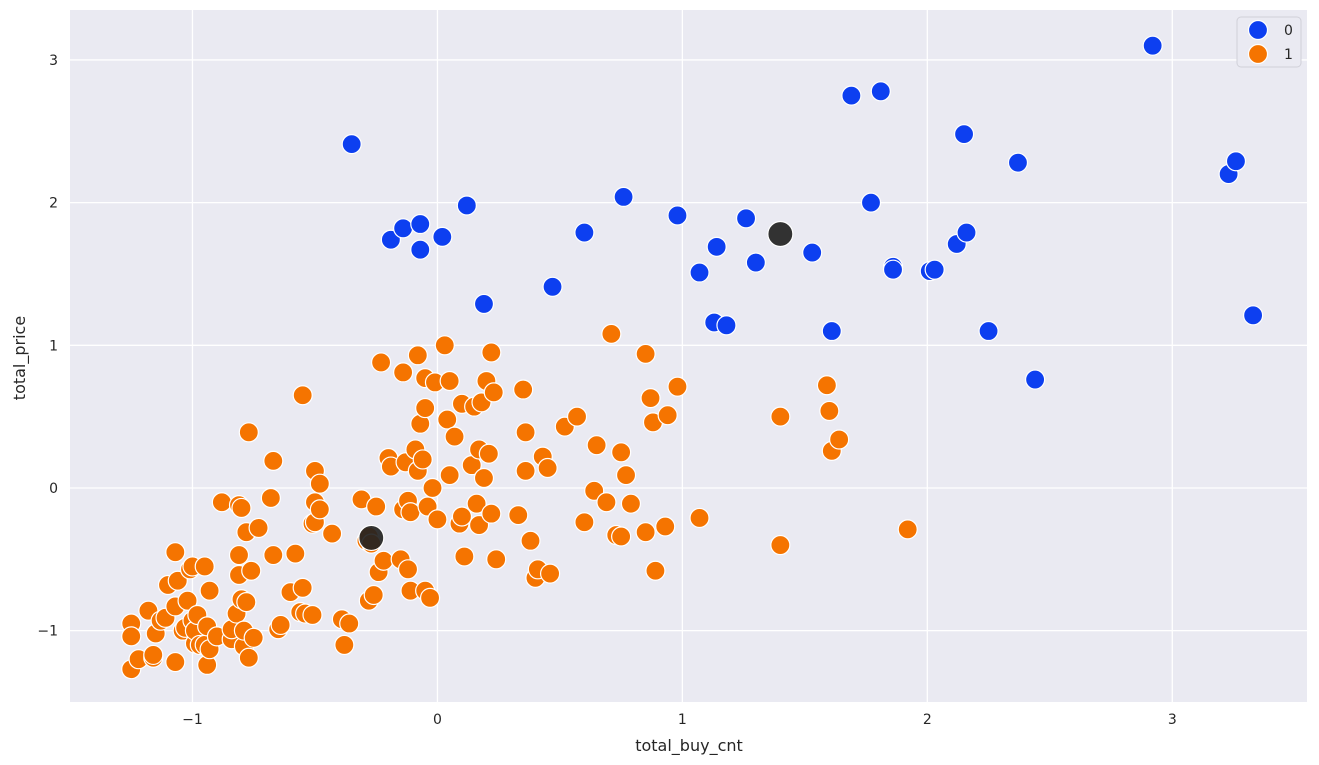 The height and width of the screenshot is (765, 1319). I want to click on y-tick-label: 3, so click(53, 61).